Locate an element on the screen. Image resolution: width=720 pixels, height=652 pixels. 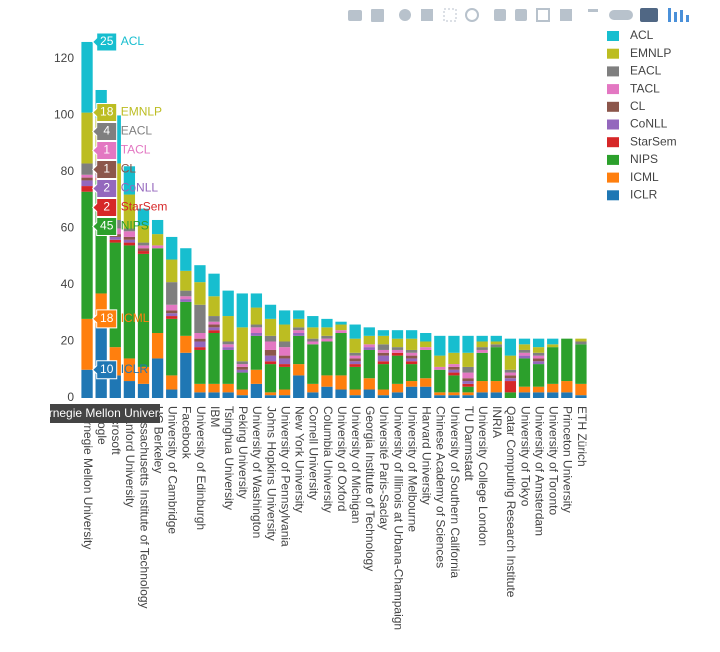
autoscale-icon is located at coordinates (543, 15).